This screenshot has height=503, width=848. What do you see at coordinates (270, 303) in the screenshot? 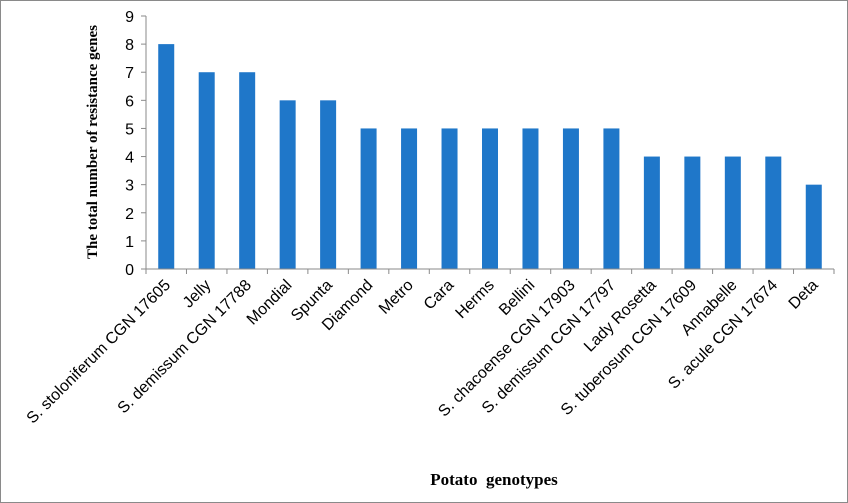
I see `x-tick-label: Mondial` at bounding box center [270, 303].